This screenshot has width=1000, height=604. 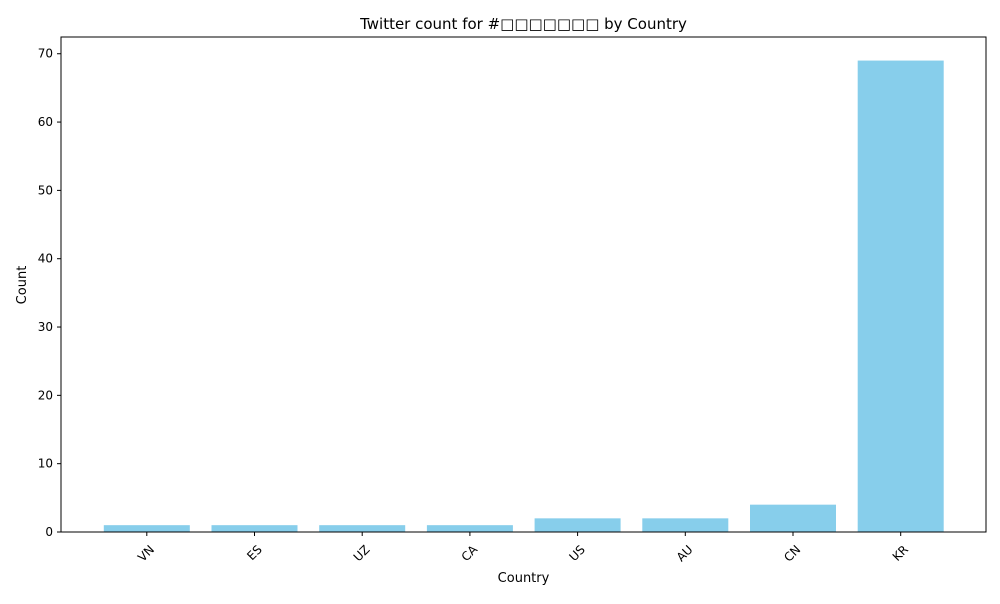 I want to click on x-axis-label: Country, so click(x=524, y=578).